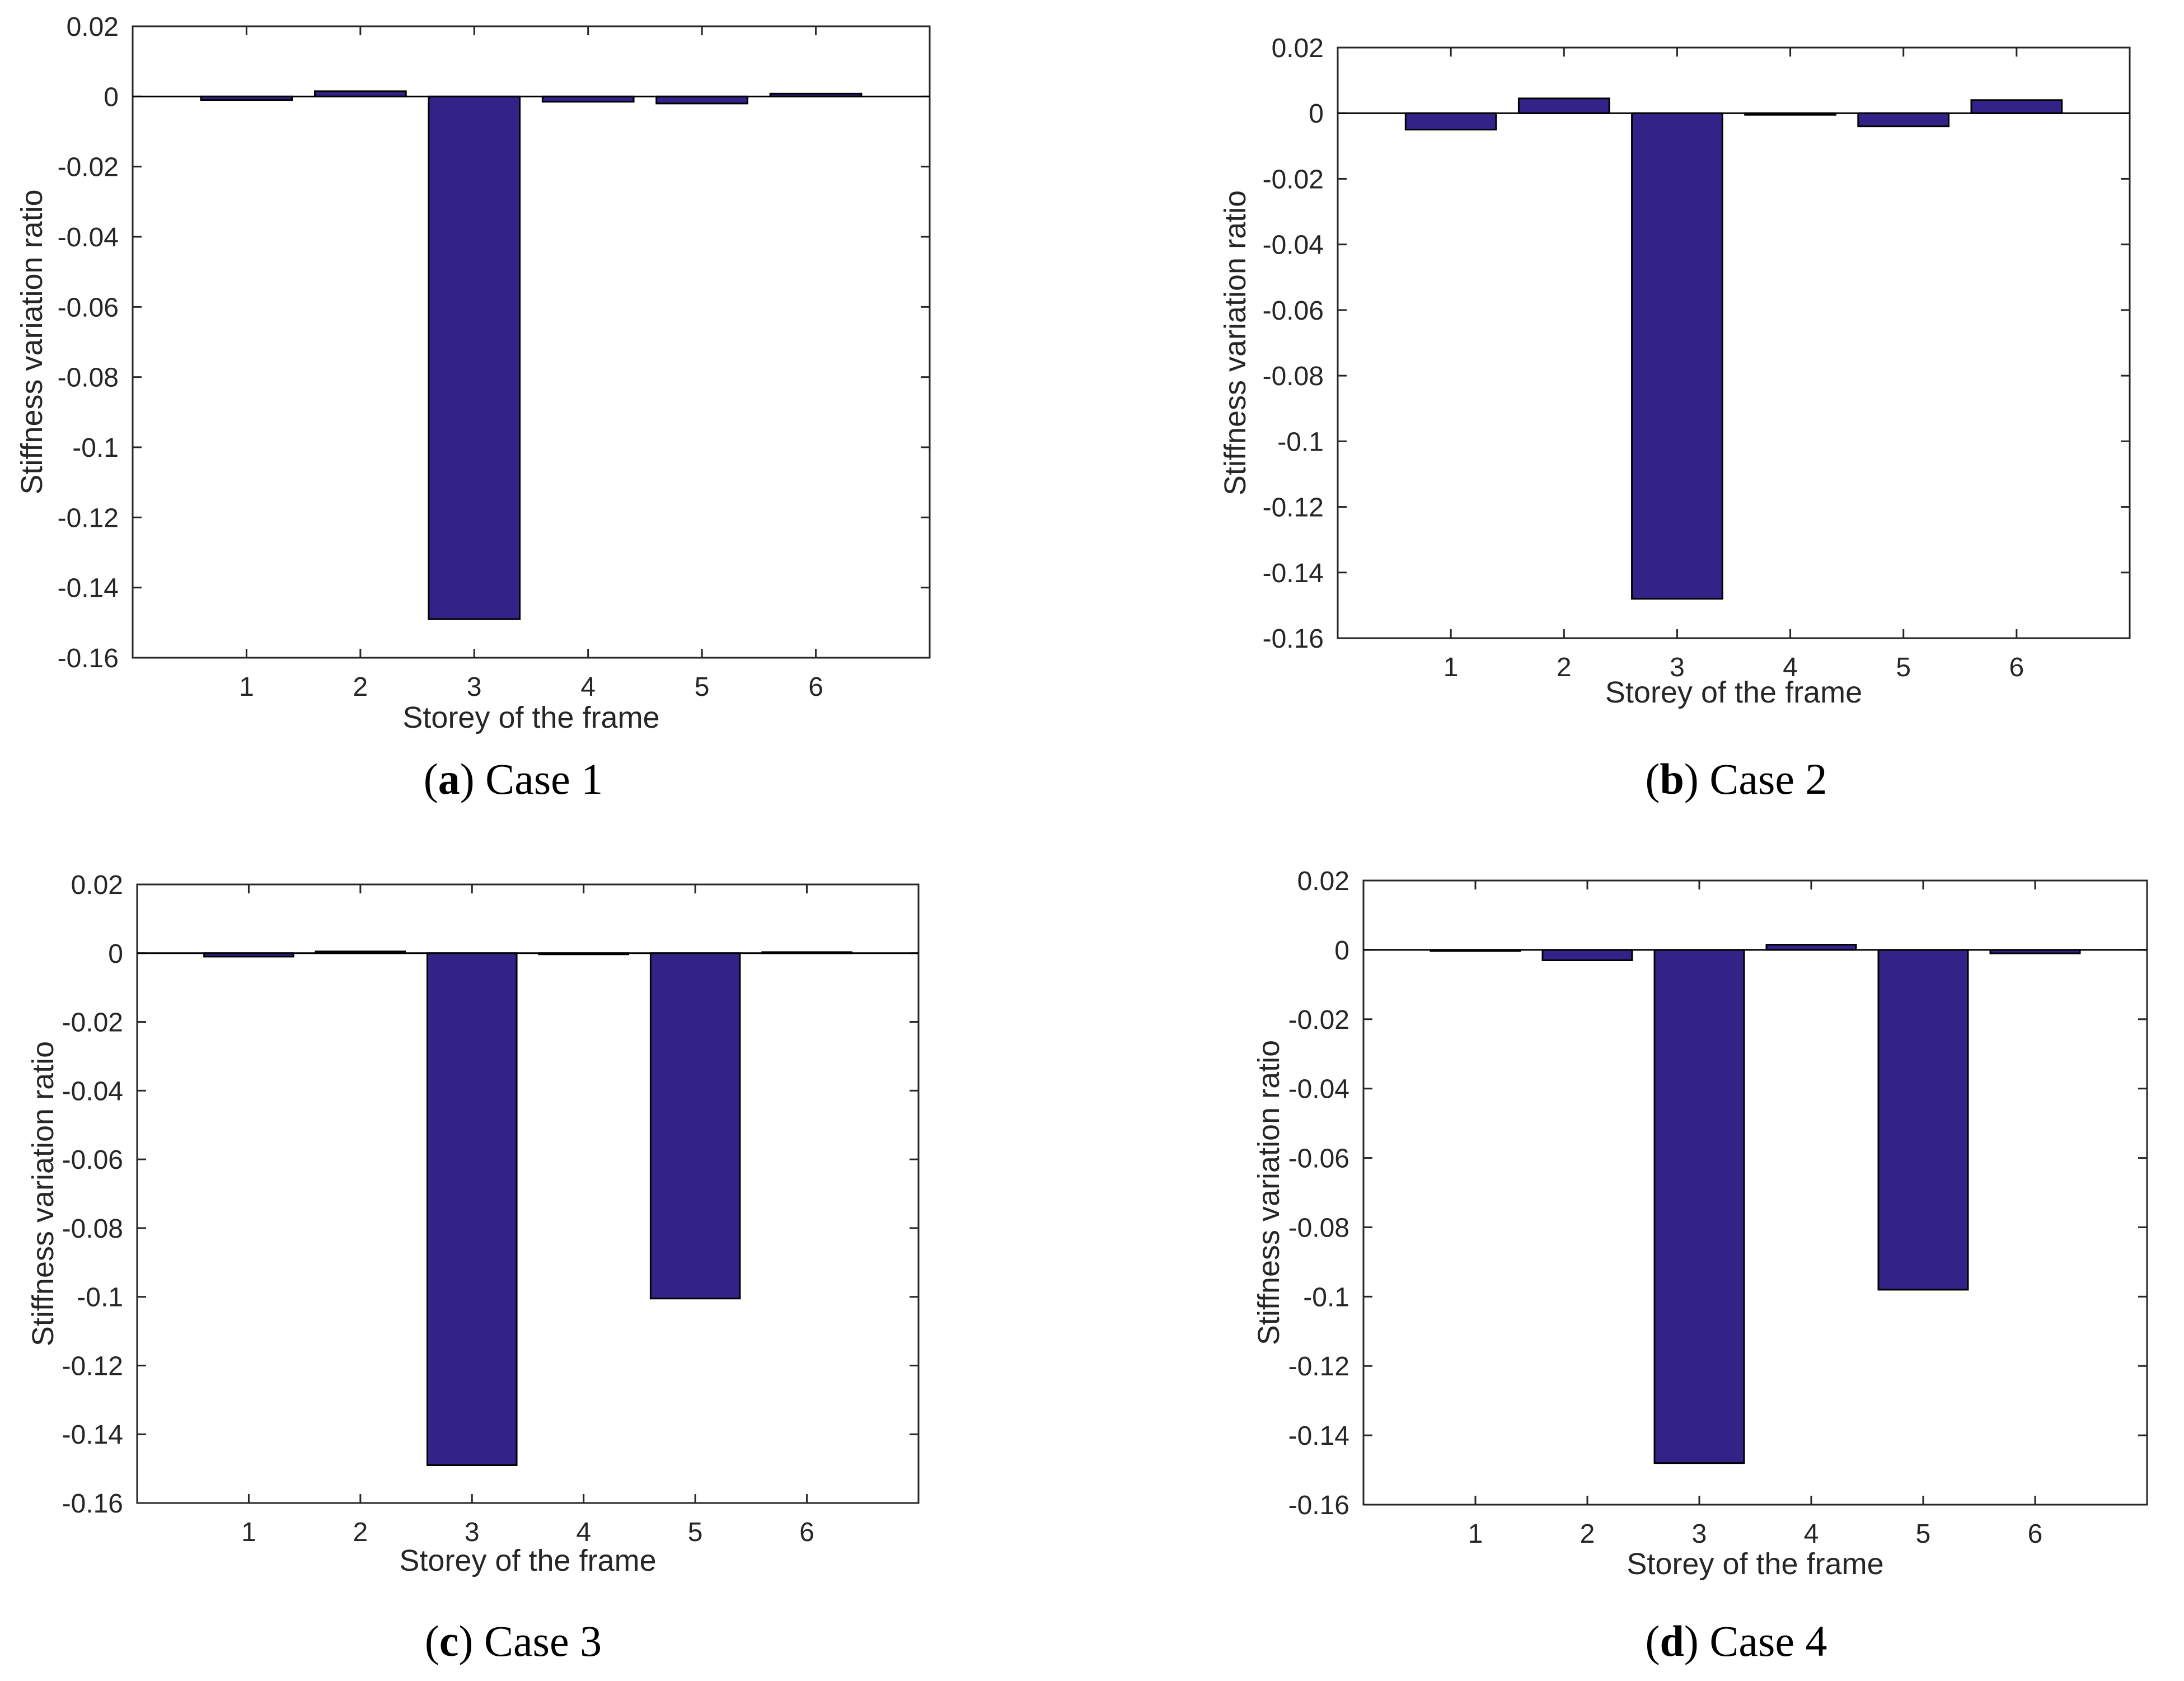 The height and width of the screenshot is (1681, 2184). I want to click on caption-letter: c, so click(449, 1641).